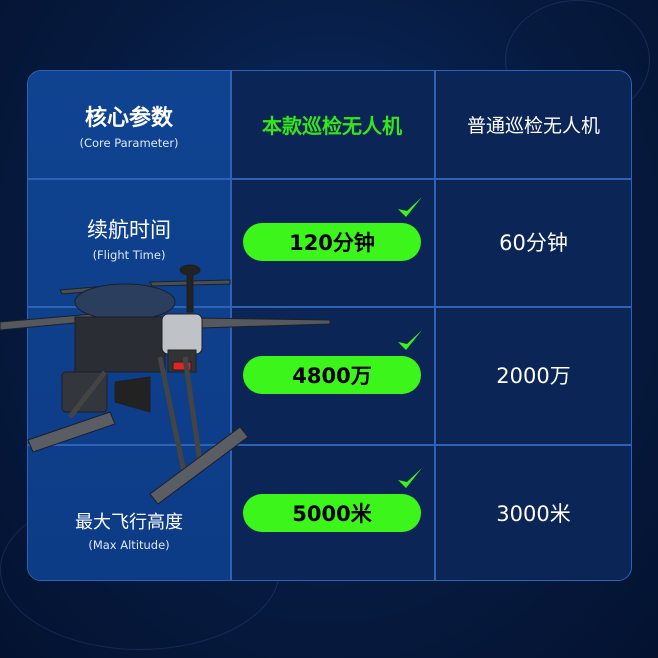 The image size is (658, 658). I want to click on ours-value-cell: 5000米, so click(332, 512).